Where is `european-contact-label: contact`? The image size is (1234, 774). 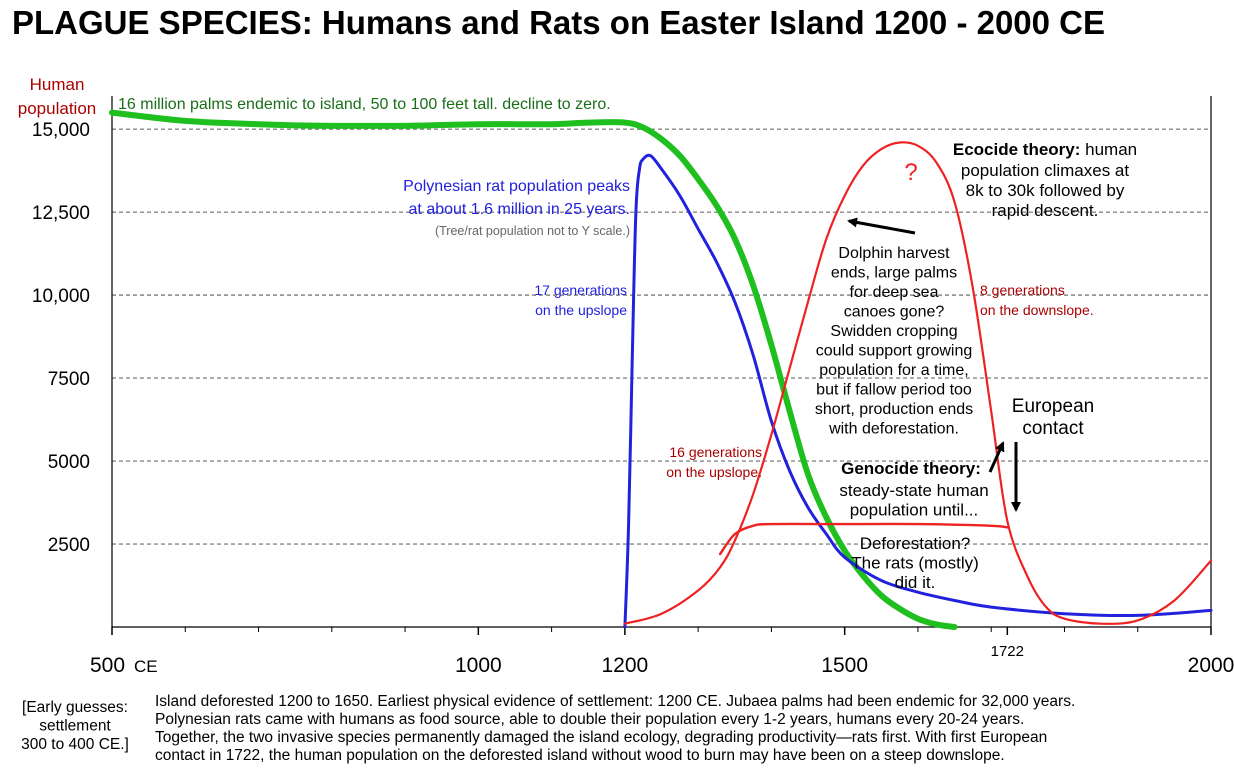
european-contact-label: contact is located at coordinates (1053, 428).